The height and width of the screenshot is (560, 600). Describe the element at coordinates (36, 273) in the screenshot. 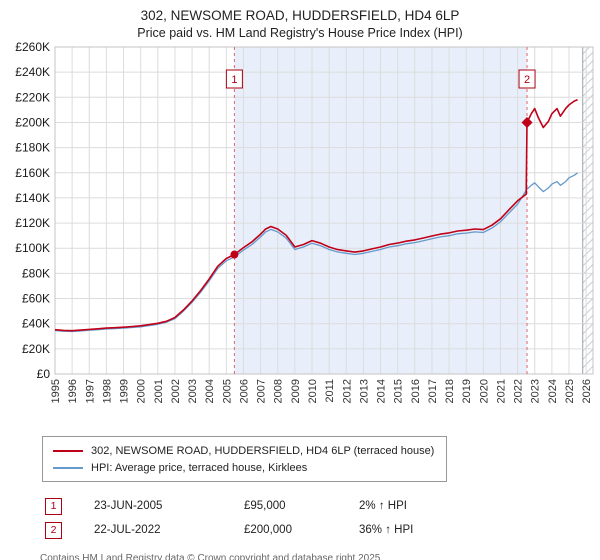

I see `svg-text: £80K` at that location.